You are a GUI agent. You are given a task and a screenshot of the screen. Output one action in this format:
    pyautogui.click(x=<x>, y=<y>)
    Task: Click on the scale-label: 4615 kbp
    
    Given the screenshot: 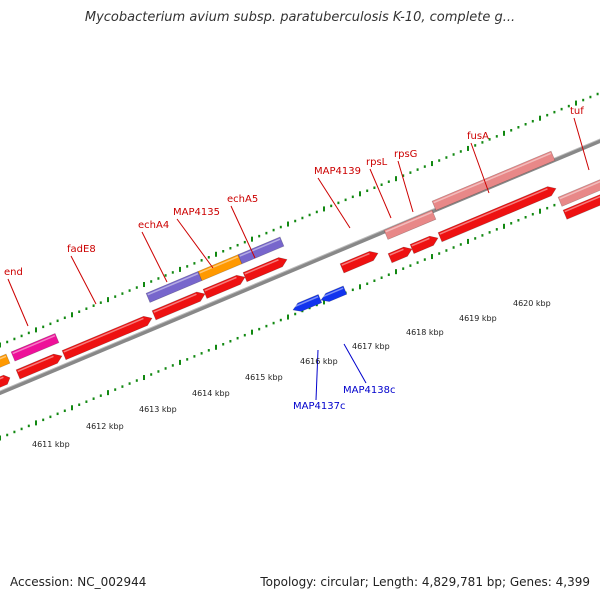 What is the action you would take?
    pyautogui.click(x=264, y=377)
    